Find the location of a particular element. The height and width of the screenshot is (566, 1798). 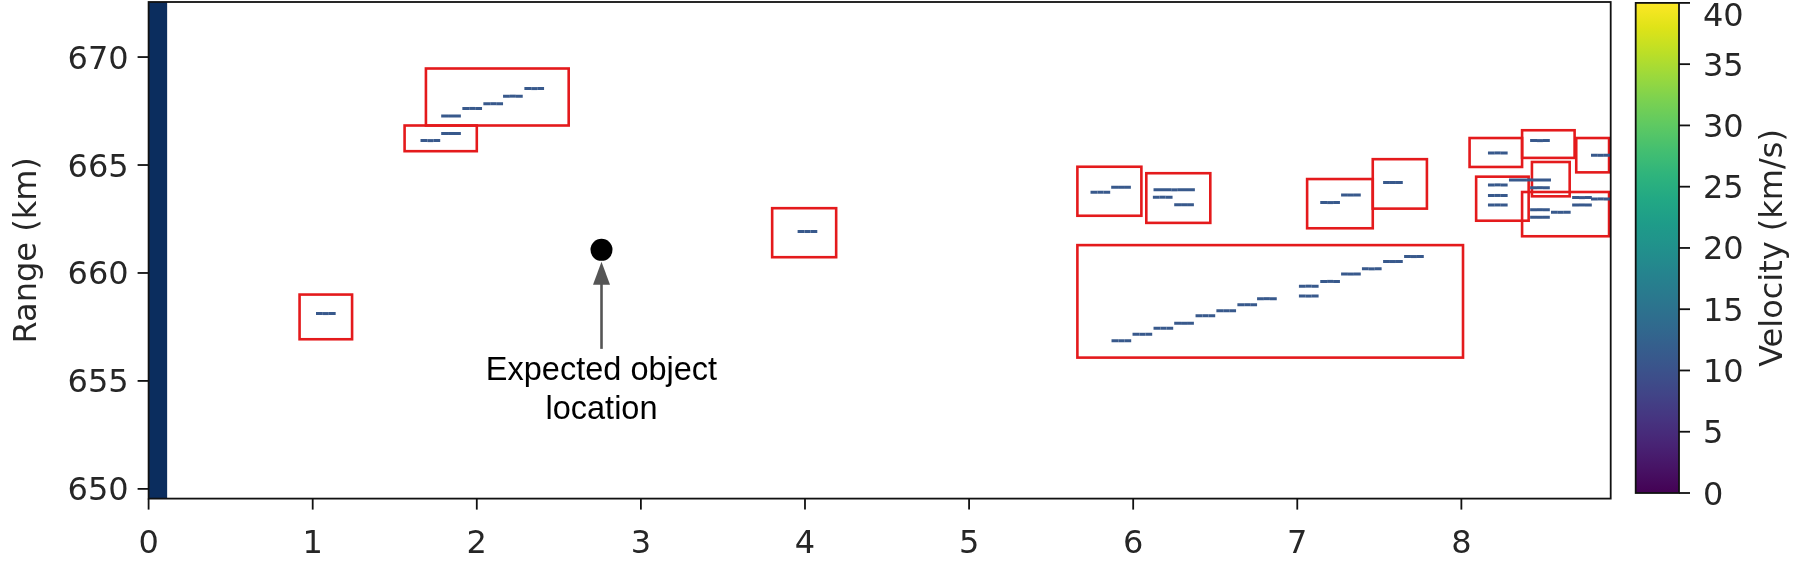

x-tick-label: 1 is located at coordinates (312, 541).